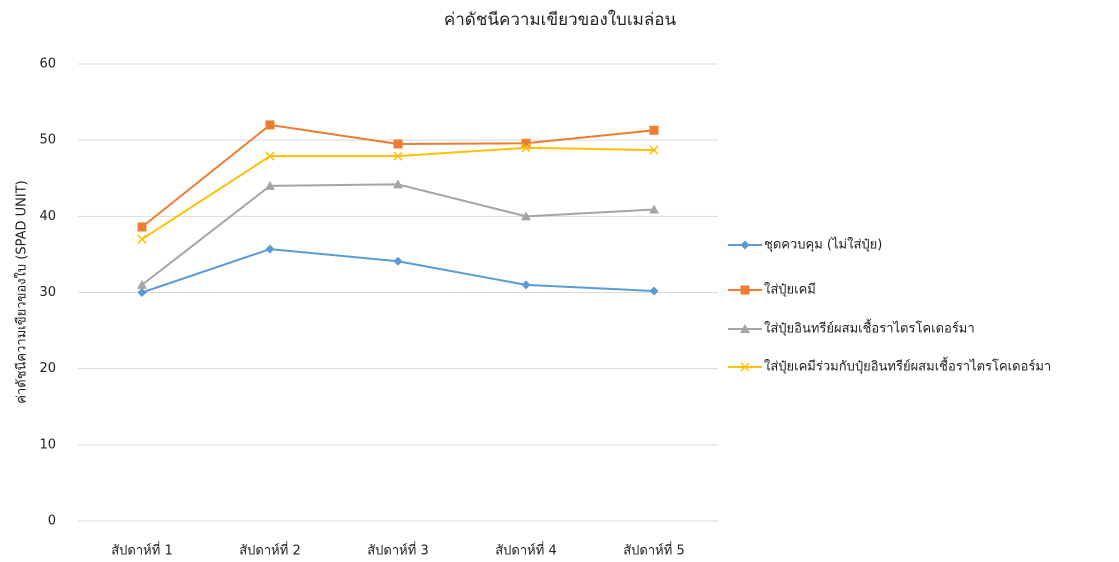 The width and height of the screenshot is (1119, 562). I want to click on x-tick-label: สัปดาห์ที่ 1, so click(141, 550).